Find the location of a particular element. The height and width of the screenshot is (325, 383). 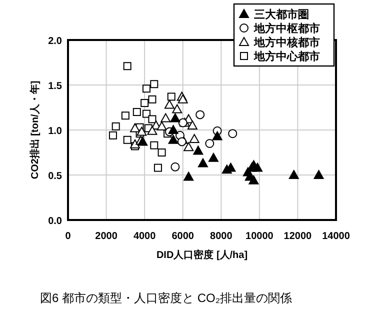

y-tick-label: 1.0 is located at coordinates (55, 131).